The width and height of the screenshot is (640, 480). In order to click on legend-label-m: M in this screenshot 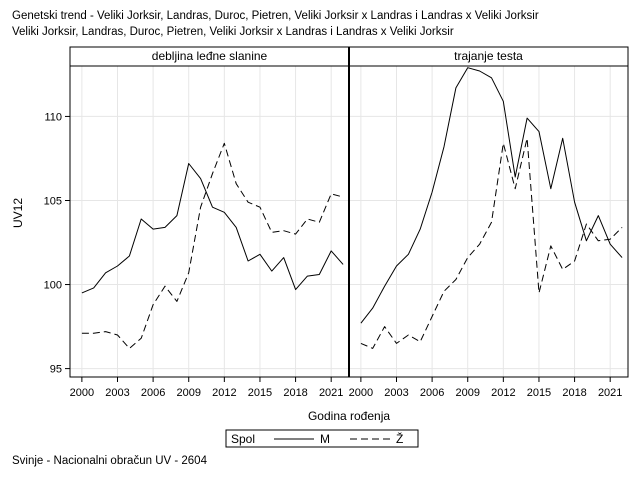, I will do `click(325, 439)`.